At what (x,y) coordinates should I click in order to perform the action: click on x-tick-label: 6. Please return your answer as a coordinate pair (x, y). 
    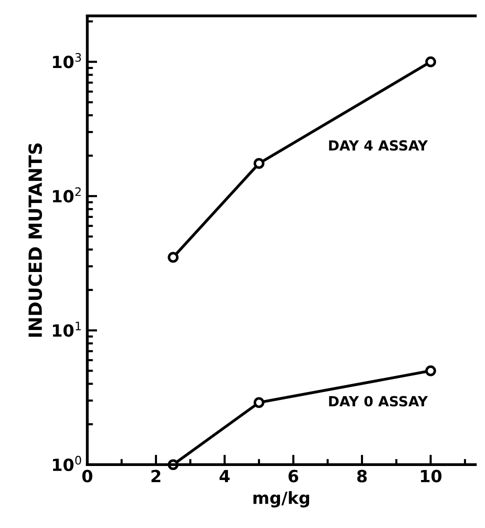
    Looking at the image, I should click on (293, 476).